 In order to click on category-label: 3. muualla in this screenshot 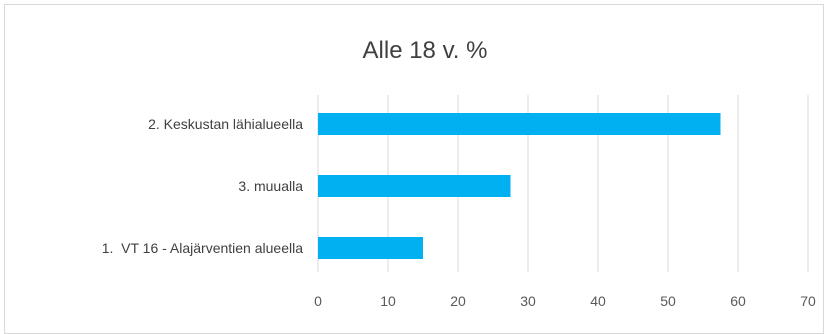, I will do `click(270, 186)`.